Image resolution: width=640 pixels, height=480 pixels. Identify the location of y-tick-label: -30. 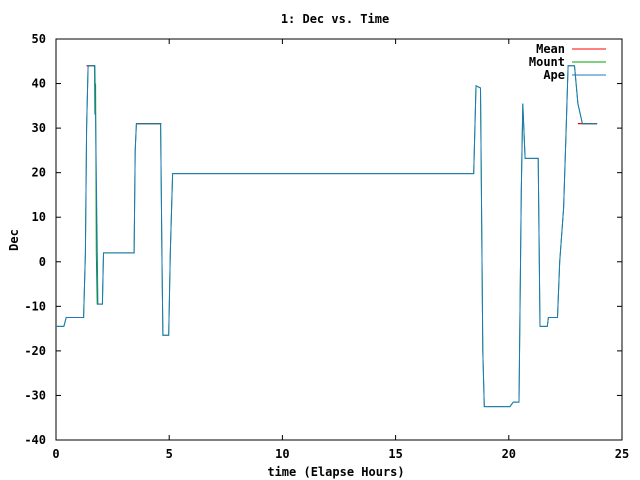
(35, 395).